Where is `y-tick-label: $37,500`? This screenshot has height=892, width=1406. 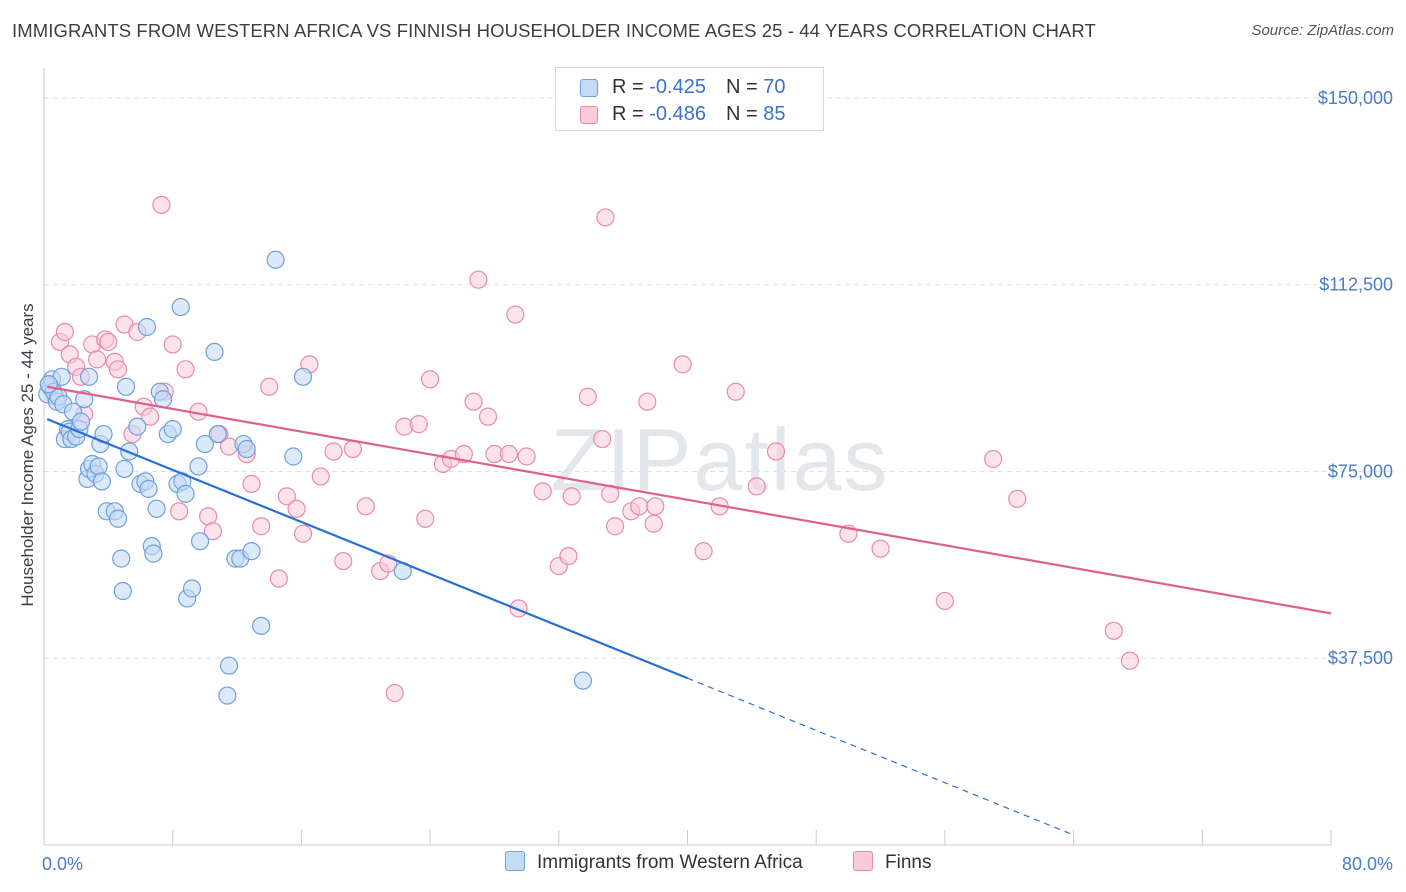
y-tick-label: $37,500 is located at coordinates (1360, 658).